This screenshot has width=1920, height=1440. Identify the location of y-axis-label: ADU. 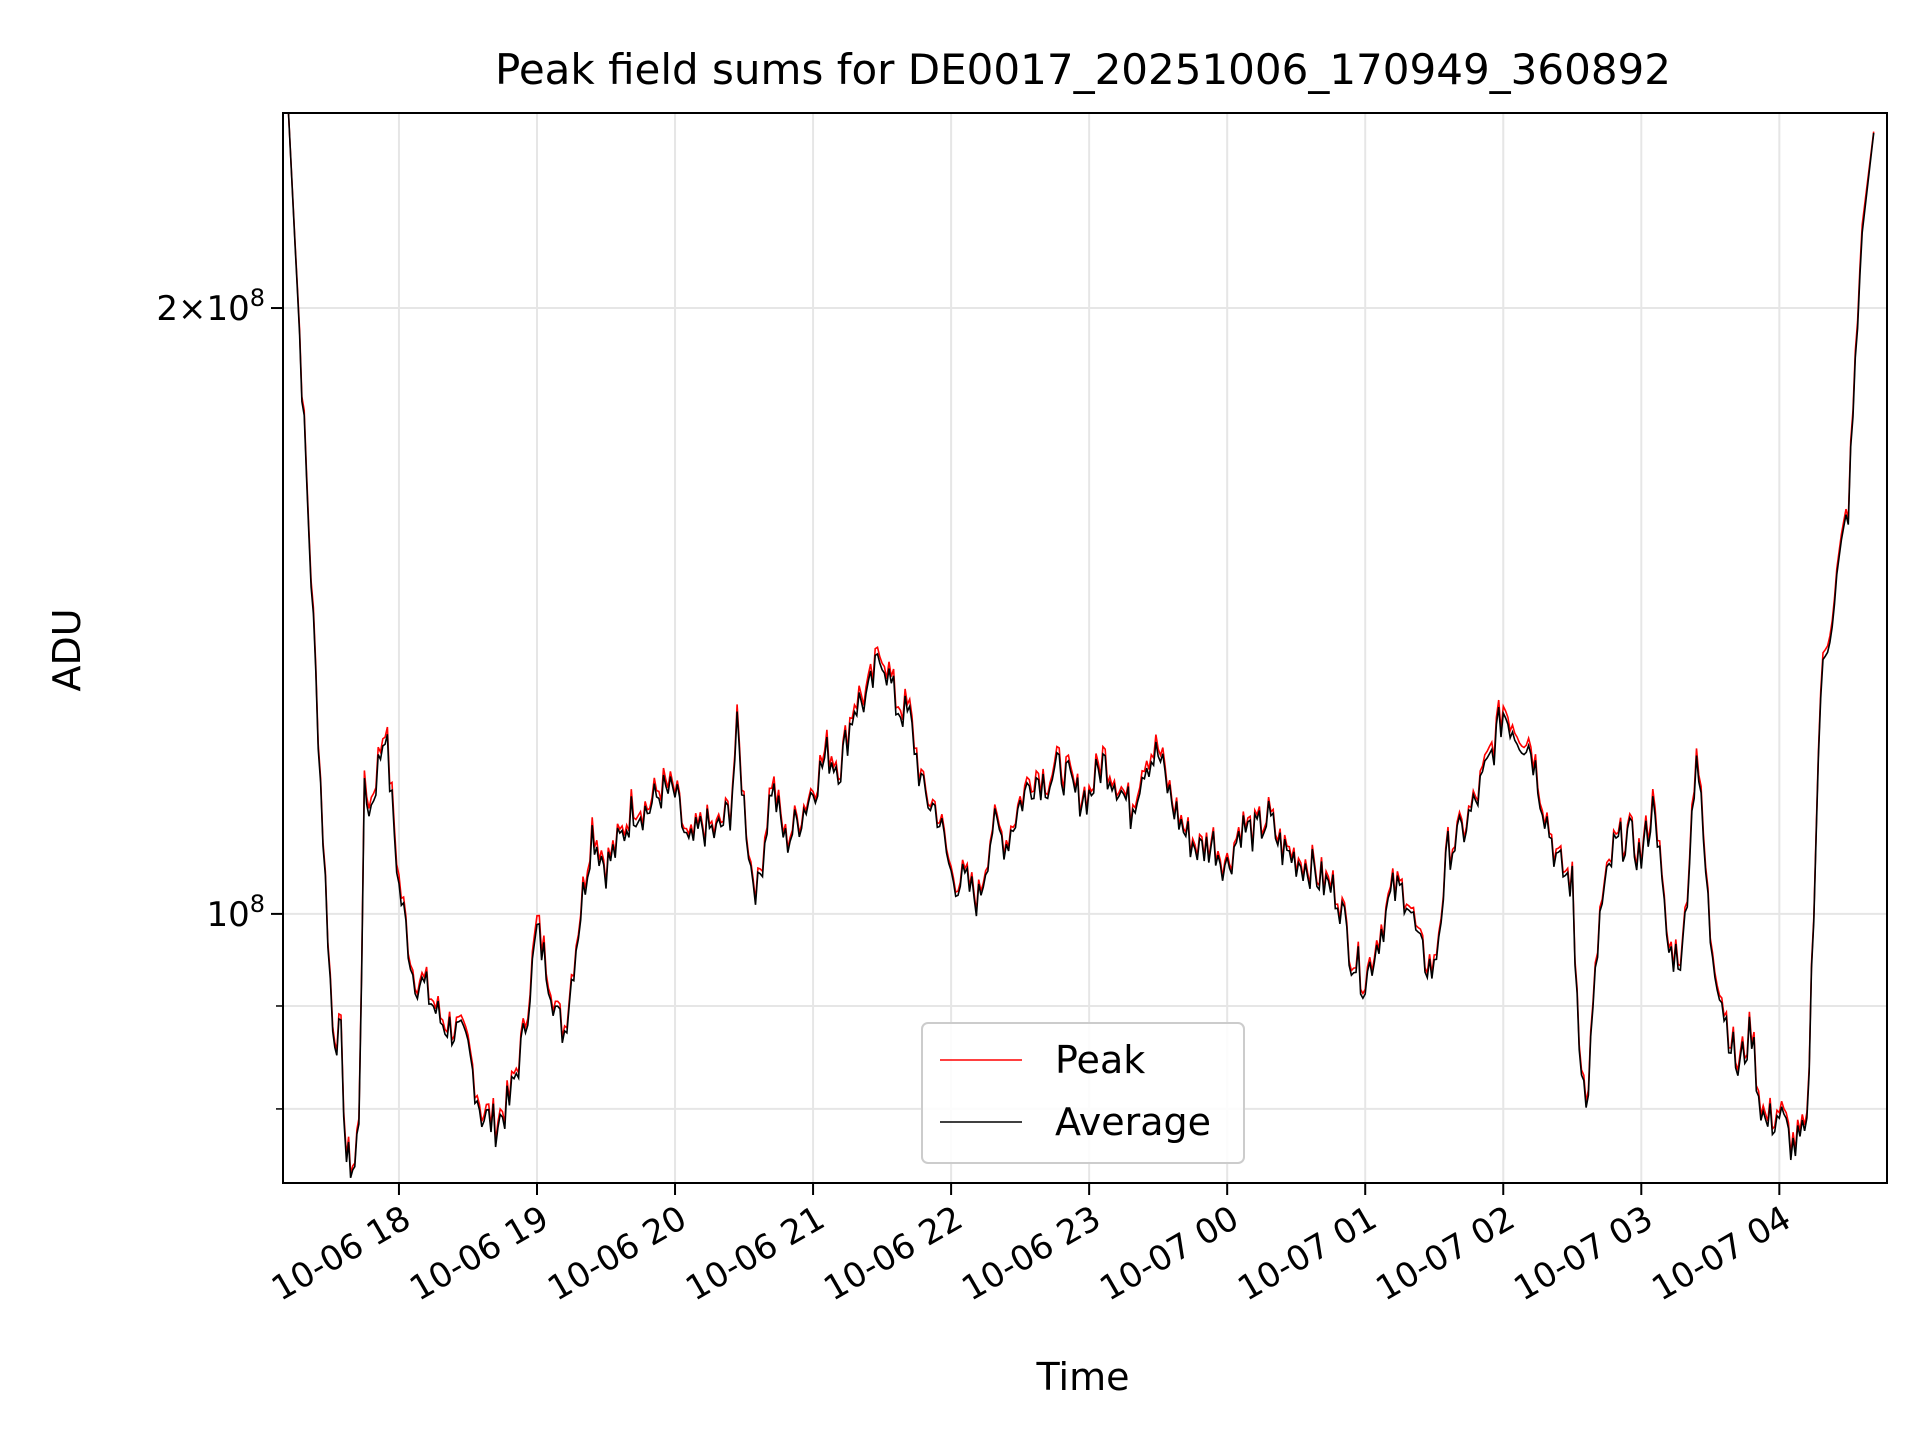
(67, 649).